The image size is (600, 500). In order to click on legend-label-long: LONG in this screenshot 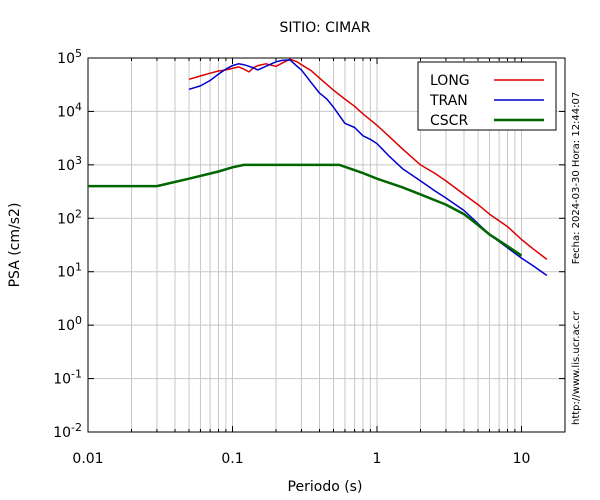, I will do `click(450, 81)`.